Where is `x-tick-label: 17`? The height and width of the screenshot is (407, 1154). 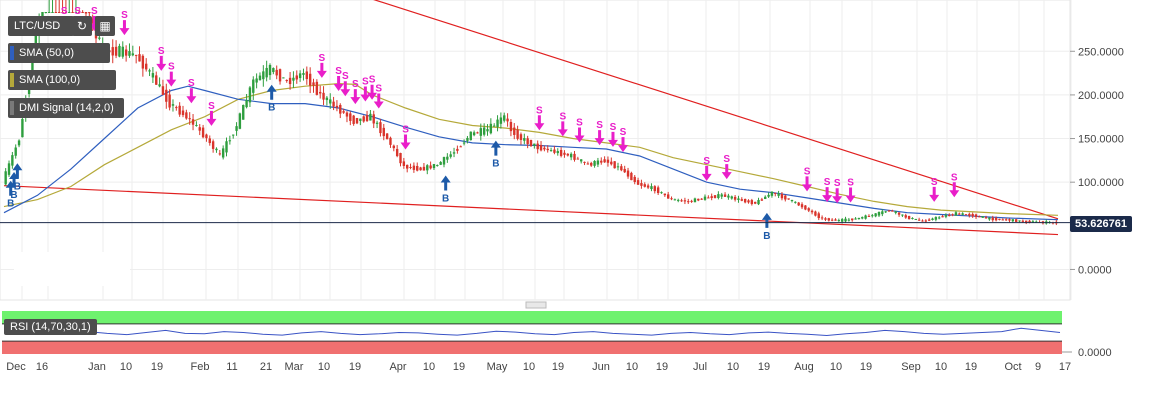
x-tick-label: 17 is located at coordinates (1065, 367).